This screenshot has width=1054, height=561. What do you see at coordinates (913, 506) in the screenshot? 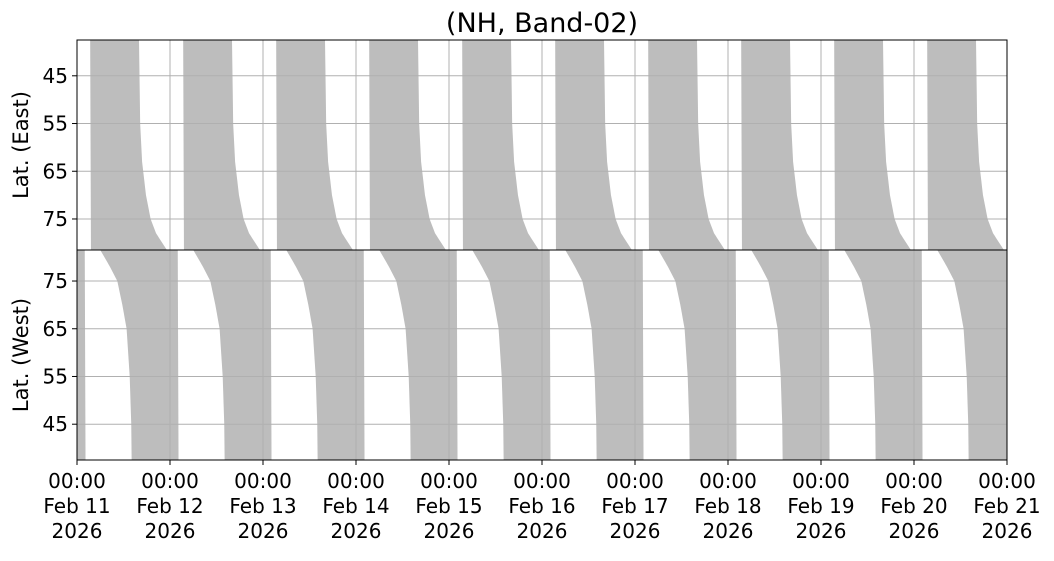
I see `x-tick-label-date: Feb 20` at bounding box center [913, 506].